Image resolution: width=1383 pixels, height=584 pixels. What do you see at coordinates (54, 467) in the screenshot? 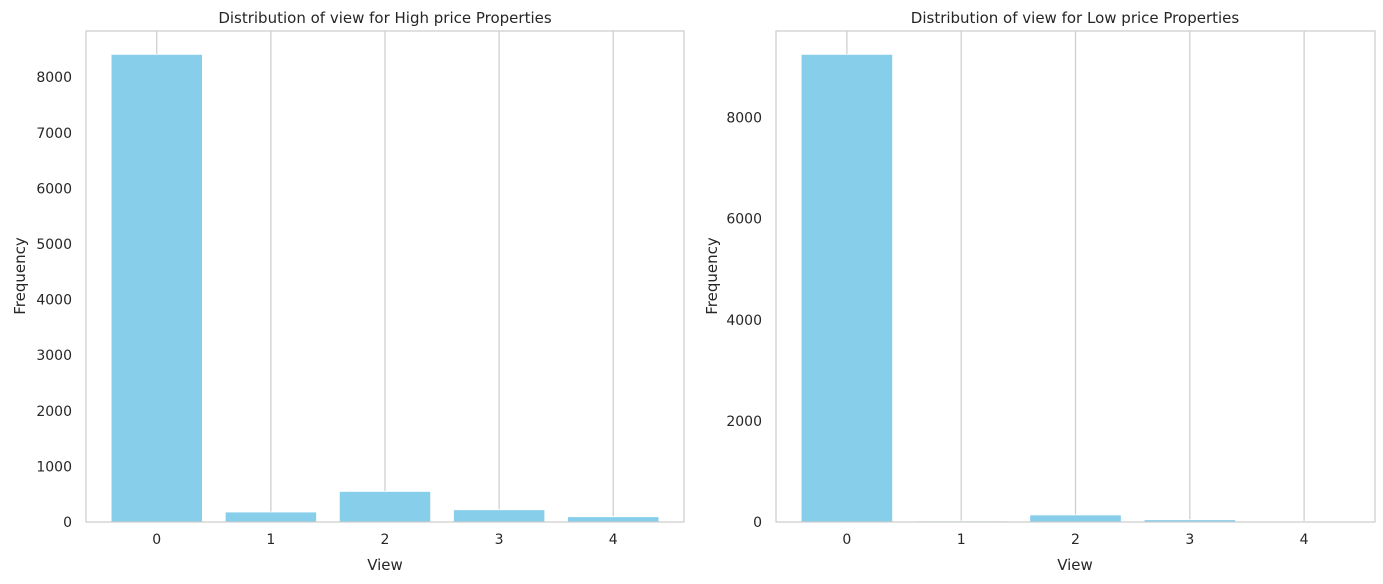
I see `y-tick-label: 1000` at bounding box center [54, 467].